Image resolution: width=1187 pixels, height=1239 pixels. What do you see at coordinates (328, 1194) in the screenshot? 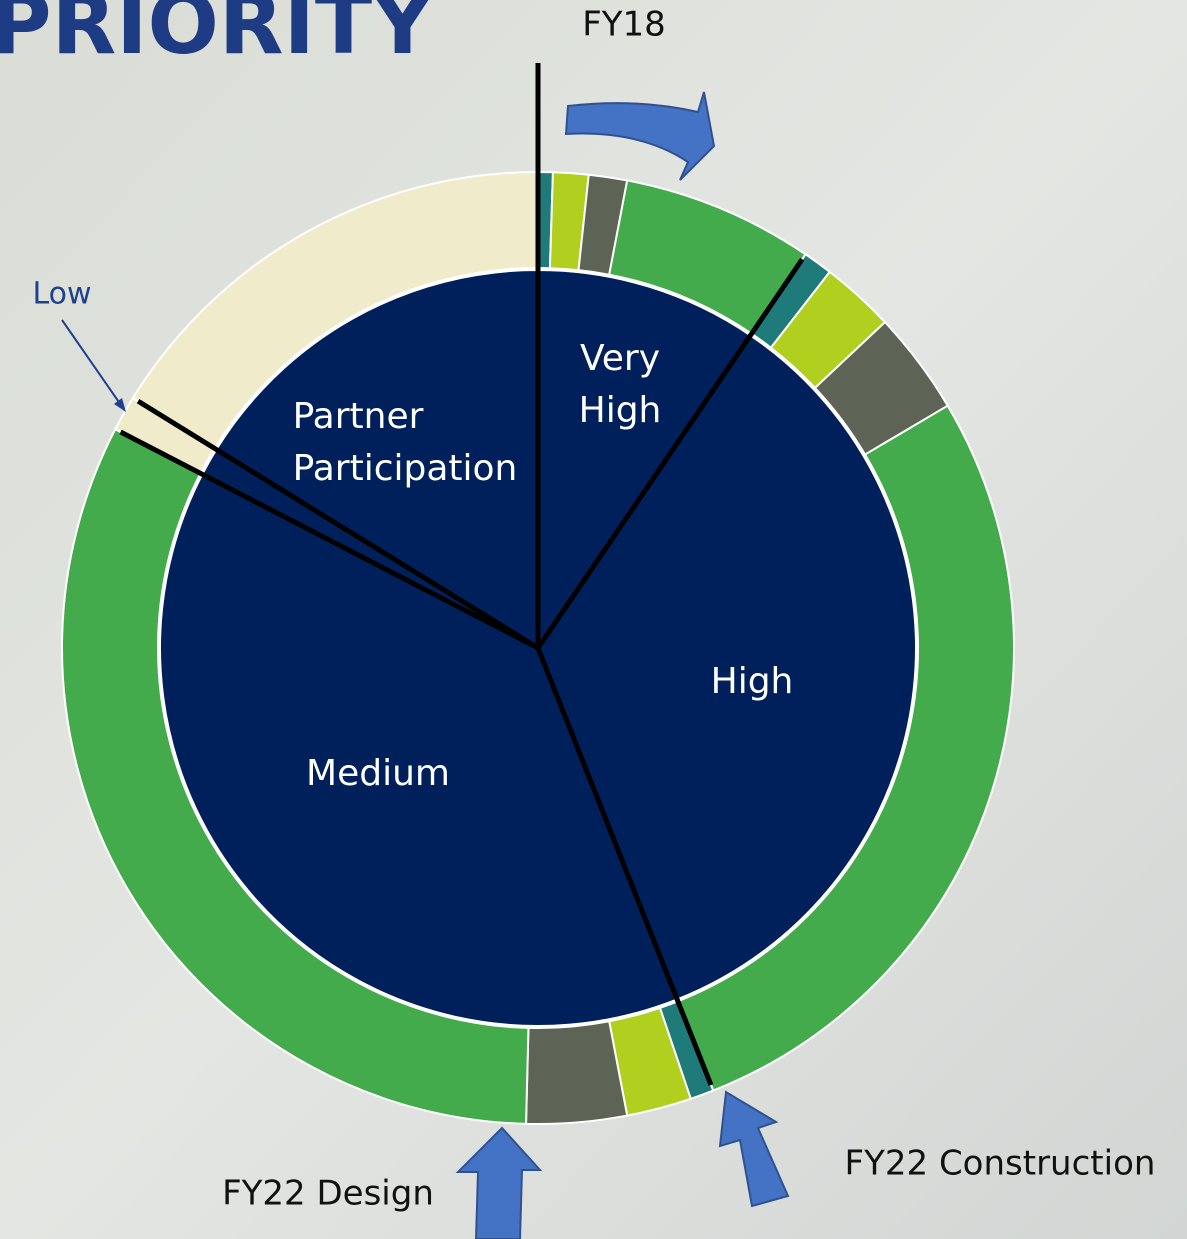
I see `annotation: FY22 Design` at bounding box center [328, 1194].